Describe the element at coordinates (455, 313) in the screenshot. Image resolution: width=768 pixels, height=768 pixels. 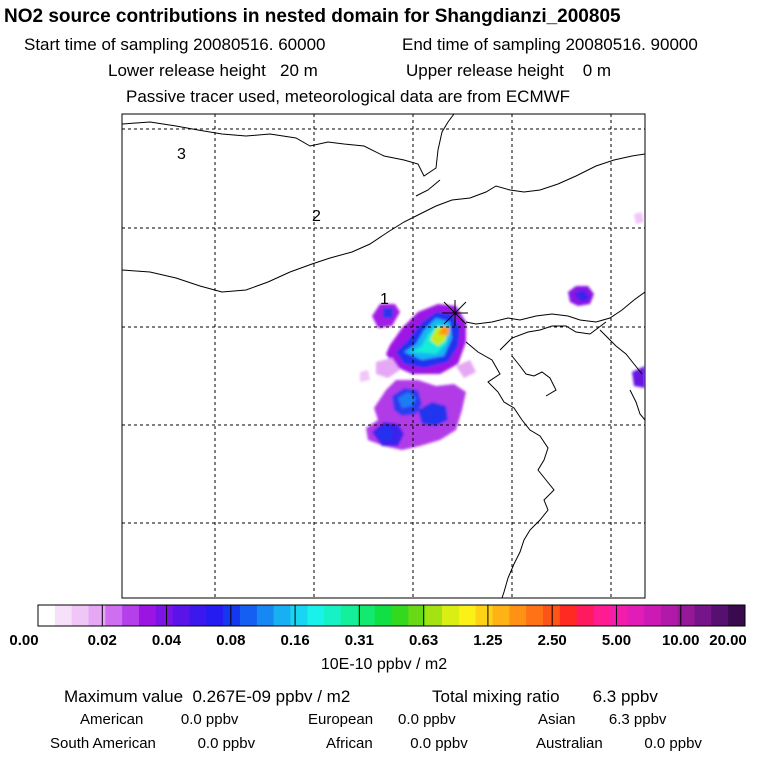
I see `station-star-icon` at that location.